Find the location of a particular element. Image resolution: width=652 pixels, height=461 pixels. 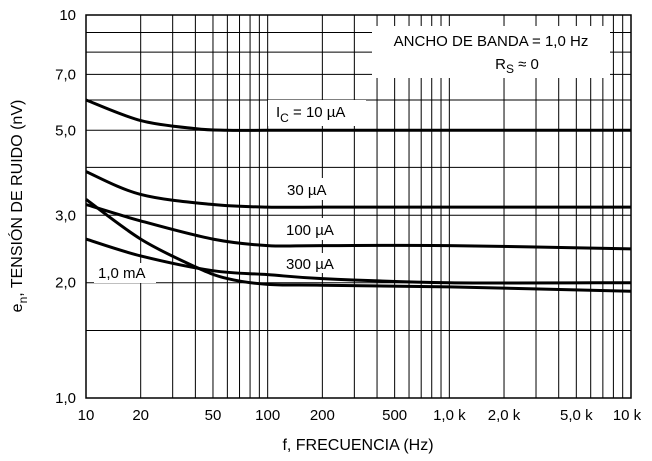

x-tick-label: 1,0 k is located at coordinates (449, 415).